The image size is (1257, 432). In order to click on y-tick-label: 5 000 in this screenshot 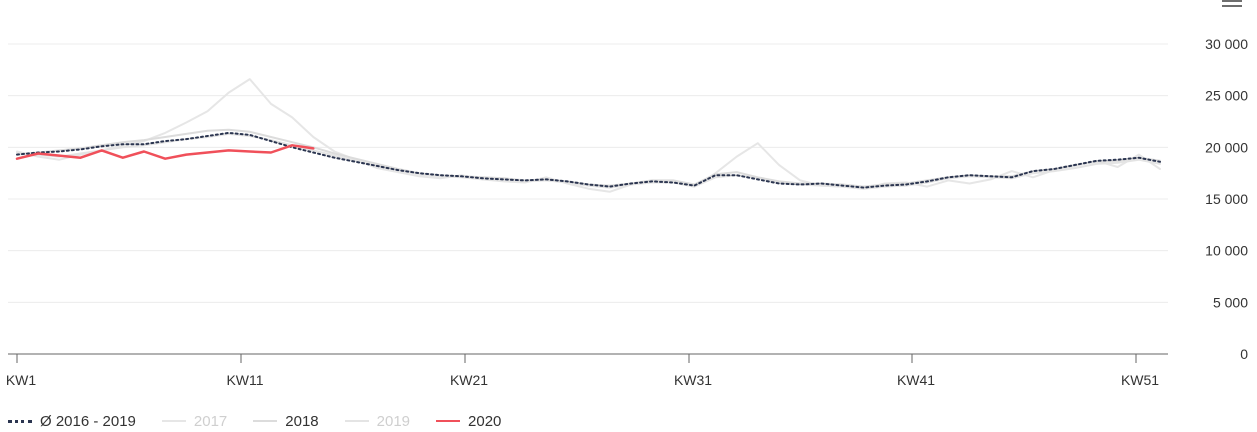, I will do `click(1230, 302)`.